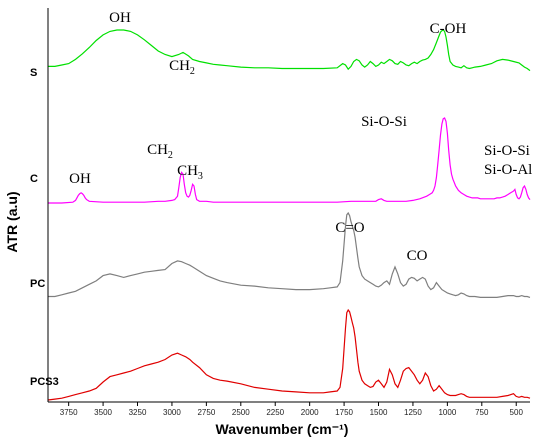 The image size is (550, 440). What do you see at coordinates (413, 412) in the screenshot?
I see `x-tick-label: 1250` at bounding box center [413, 412].